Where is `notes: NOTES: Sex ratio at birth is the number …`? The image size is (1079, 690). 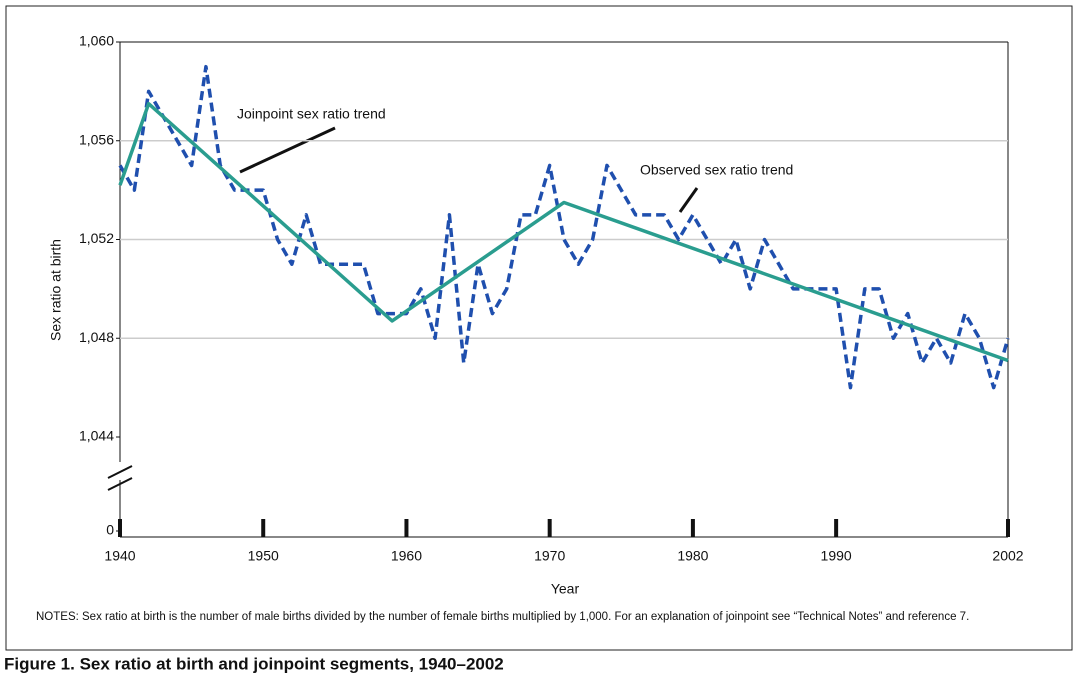
notes: NOTES: Sex ratio at birth is the number … is located at coordinates (502, 617).